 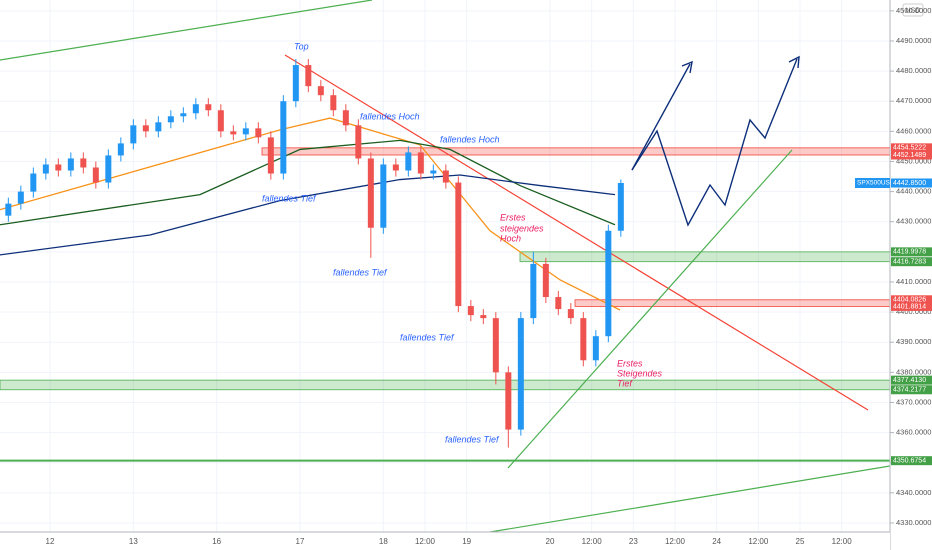 I want to click on price-tag-label: 4374.2177, so click(x=909, y=390).